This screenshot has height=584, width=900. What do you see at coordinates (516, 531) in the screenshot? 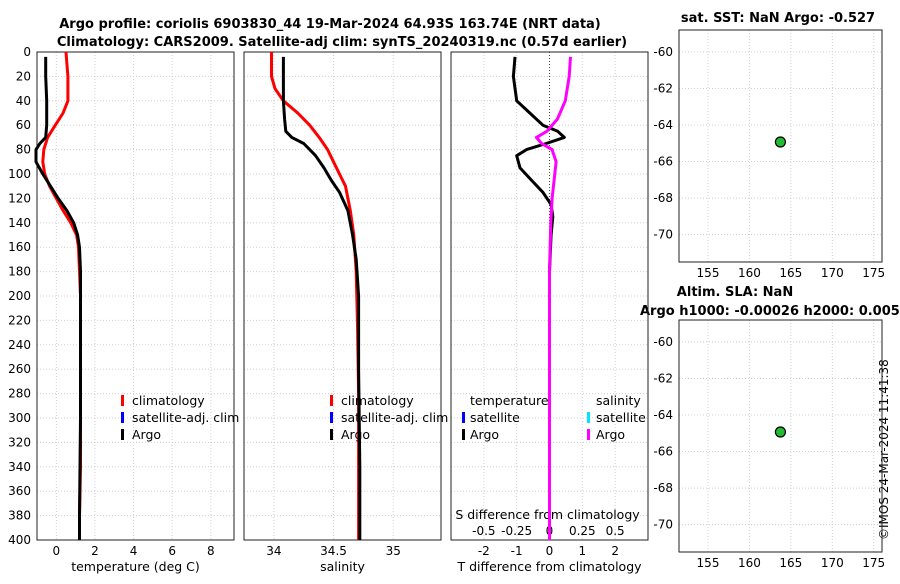
I see `s-tick-label: -0.25` at bounding box center [516, 531].